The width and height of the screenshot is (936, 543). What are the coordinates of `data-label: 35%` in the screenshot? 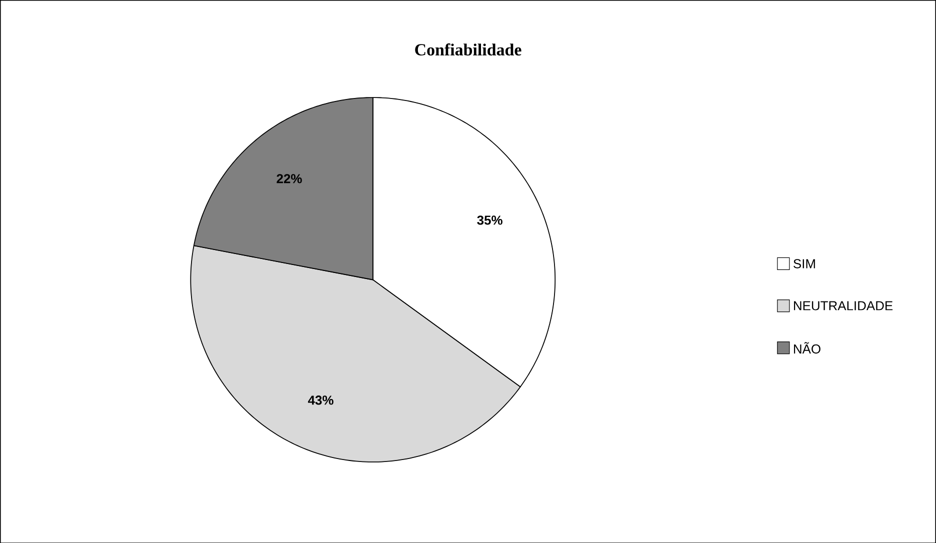 It's located at (489, 220).